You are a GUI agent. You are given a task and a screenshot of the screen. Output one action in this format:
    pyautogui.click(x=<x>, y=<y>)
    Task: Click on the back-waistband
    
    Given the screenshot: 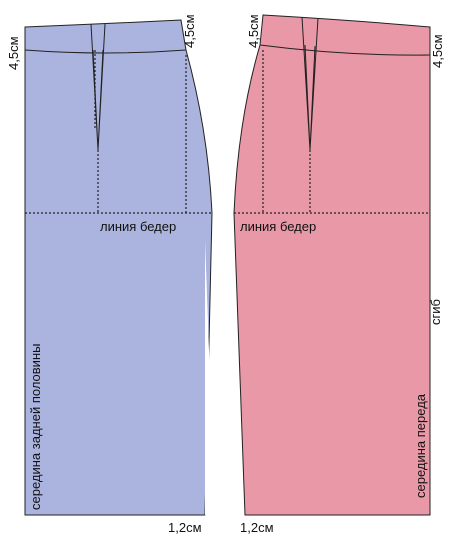 What is the action you would take?
    pyautogui.click(x=105, y=51)
    